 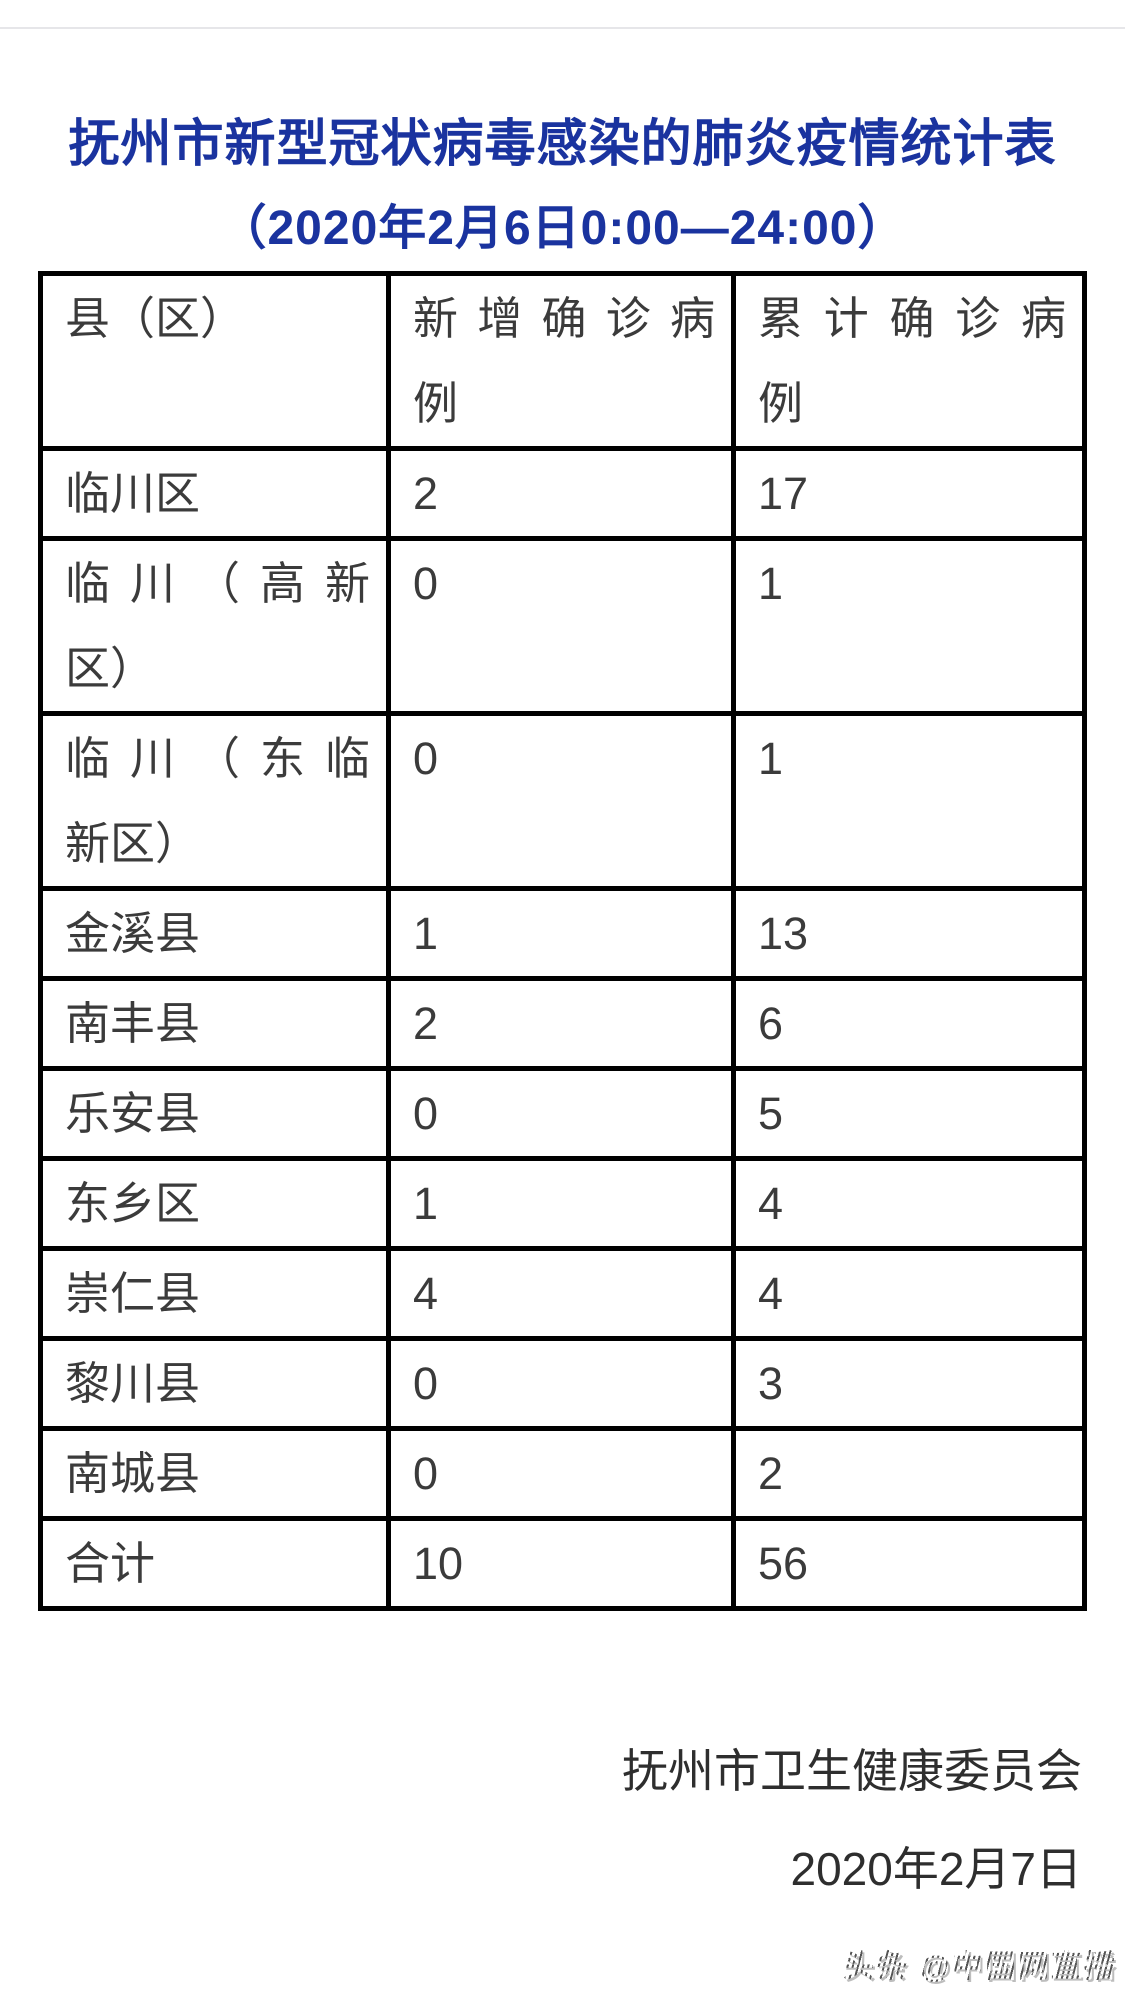 What do you see at coordinates (783, 493) in the screenshot?
I see `cell-line: 17` at bounding box center [783, 493].